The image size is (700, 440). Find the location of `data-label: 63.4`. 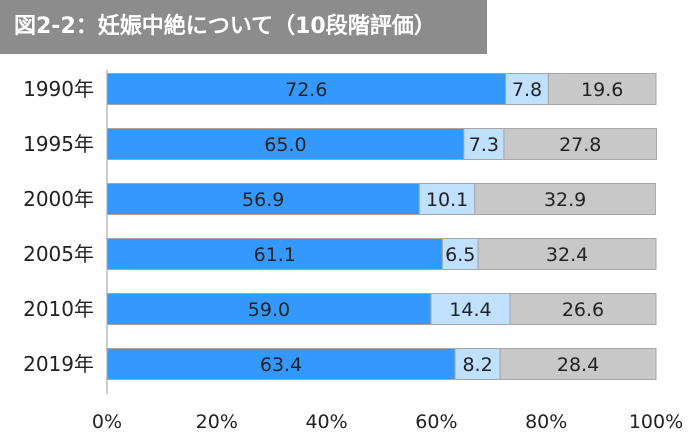

data-label: 63.4 is located at coordinates (281, 365).